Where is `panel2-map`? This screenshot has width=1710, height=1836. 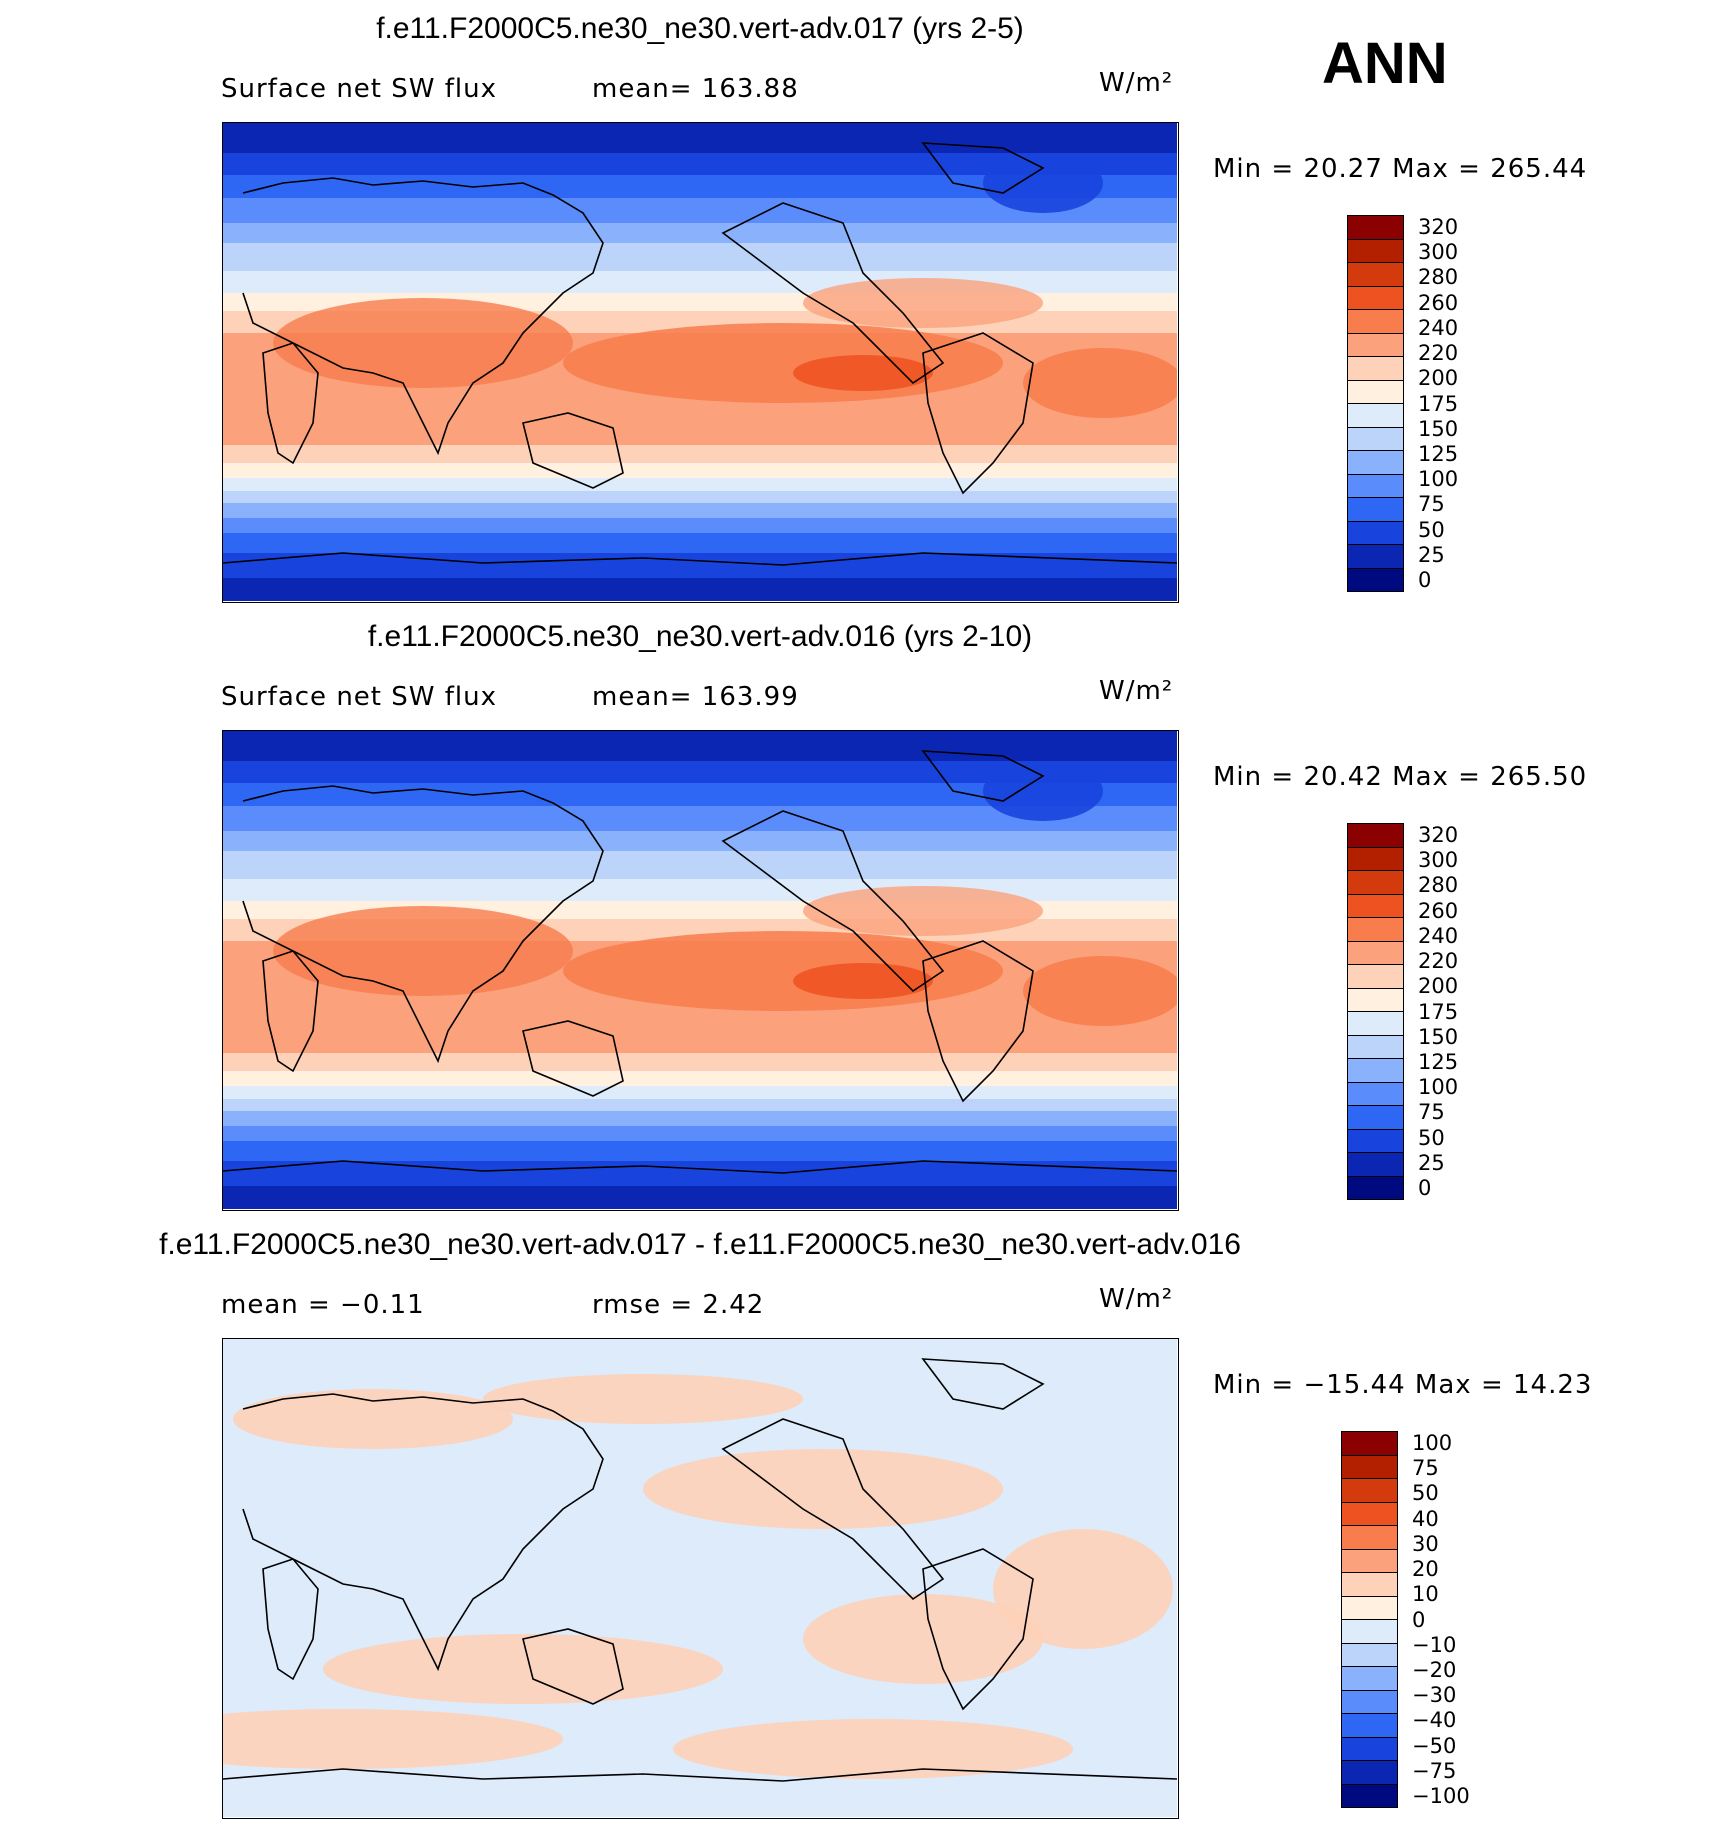 panel2-map is located at coordinates (700, 970).